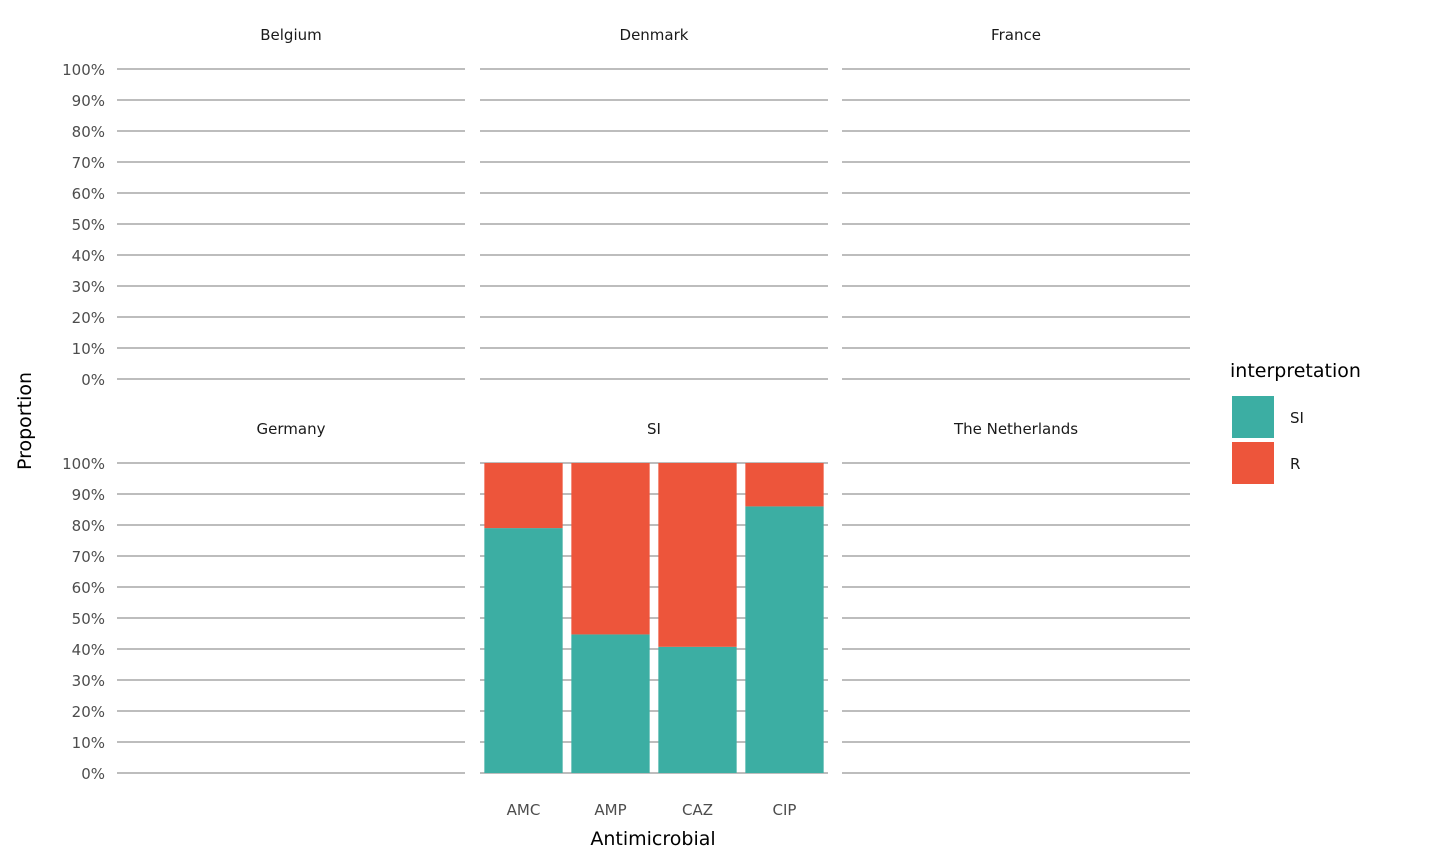  Describe the element at coordinates (291, 35) in the screenshot. I see `facet-strip-label: Belgium` at that location.